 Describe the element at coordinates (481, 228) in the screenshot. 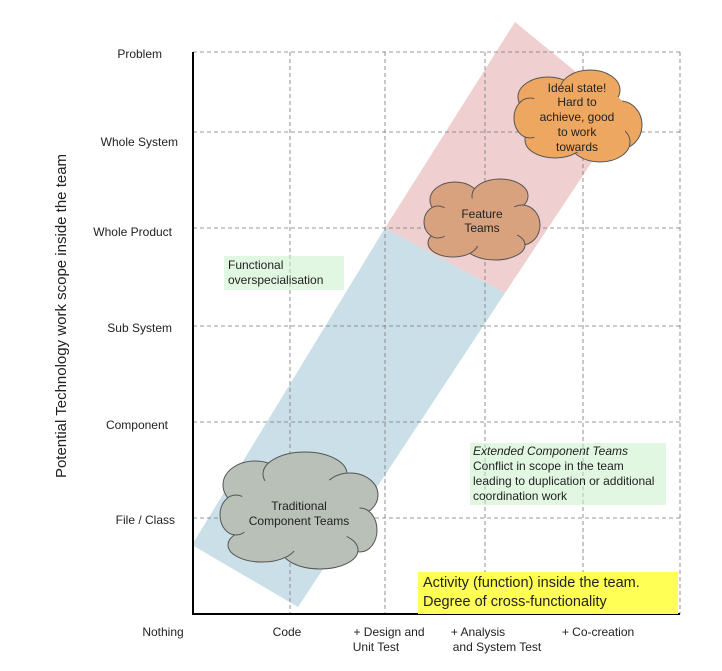

I see `cloud-feature-line2: Teams` at that location.